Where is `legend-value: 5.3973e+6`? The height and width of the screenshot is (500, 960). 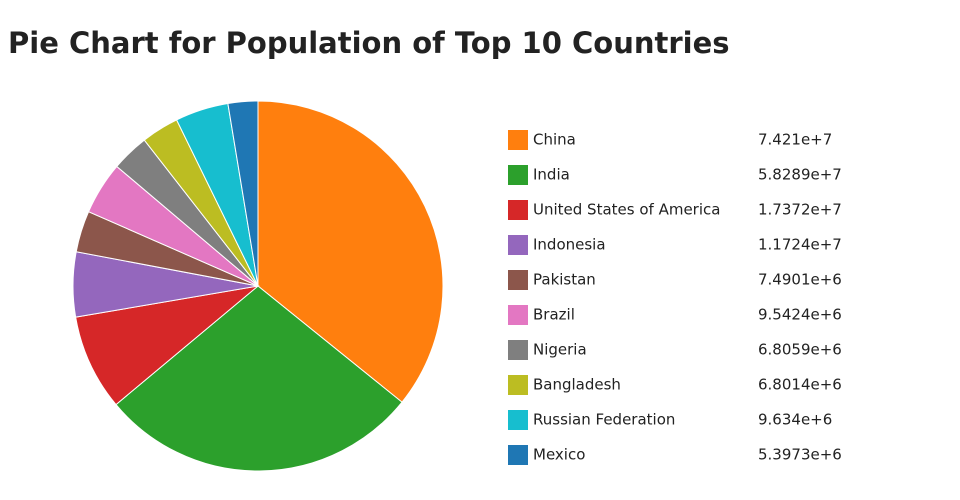
legend-value: 5.3973e+6 is located at coordinates (800, 455).